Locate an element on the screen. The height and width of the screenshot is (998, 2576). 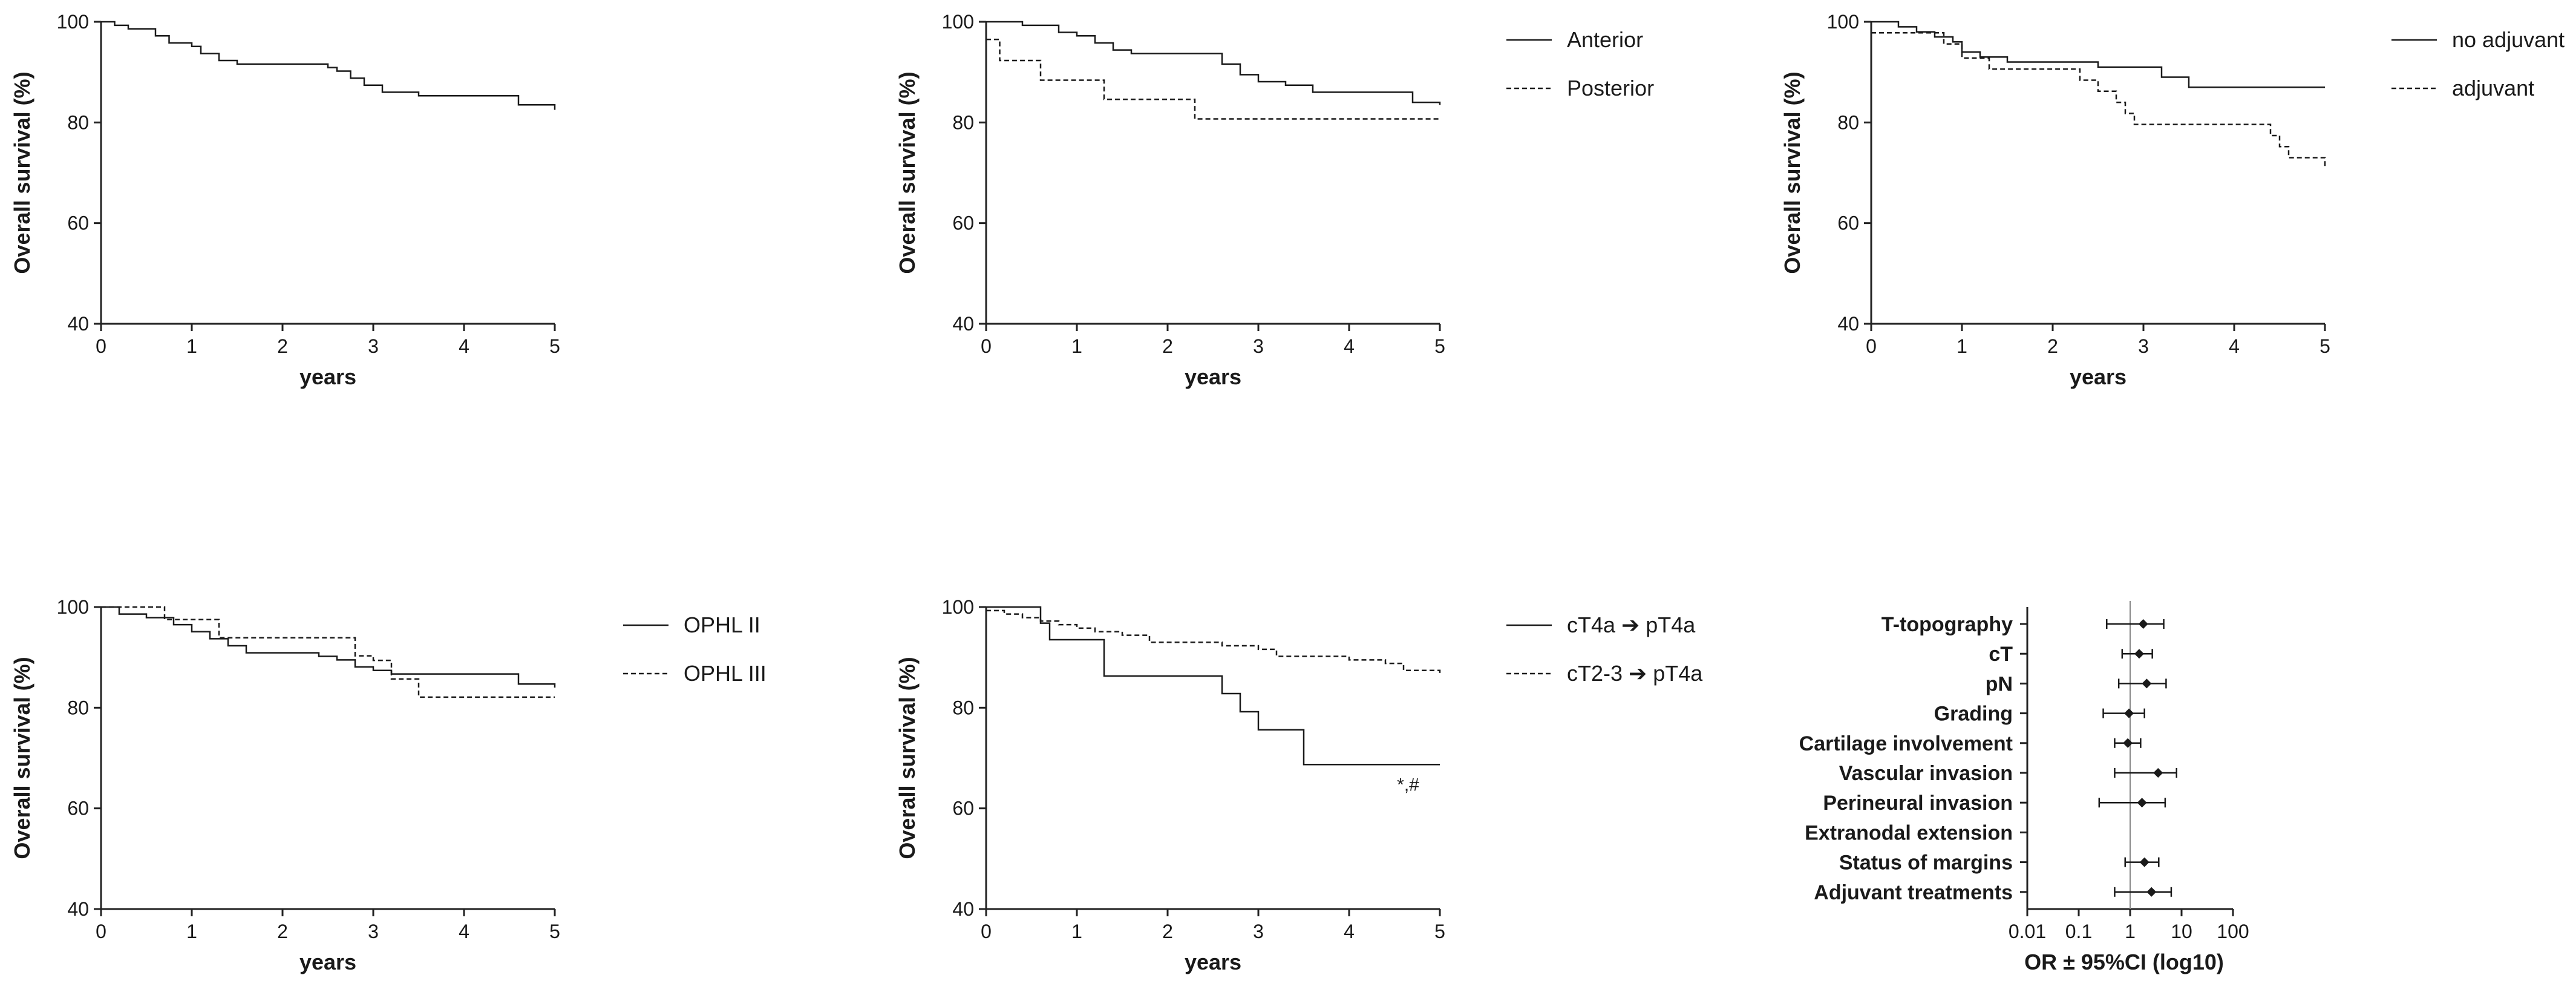
forest-x-axis-title: OR ± 95%CI (log10) is located at coordinates (2124, 962).